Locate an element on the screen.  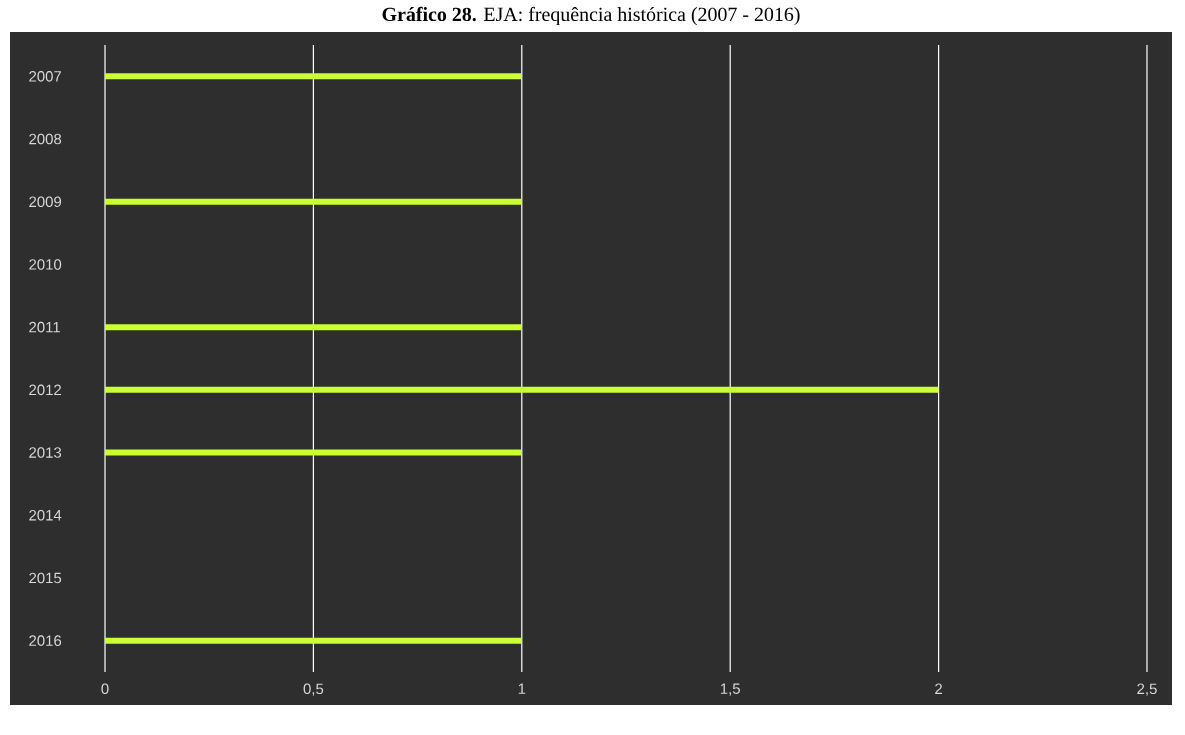
y-tick-label: 2014 is located at coordinates (45, 515).